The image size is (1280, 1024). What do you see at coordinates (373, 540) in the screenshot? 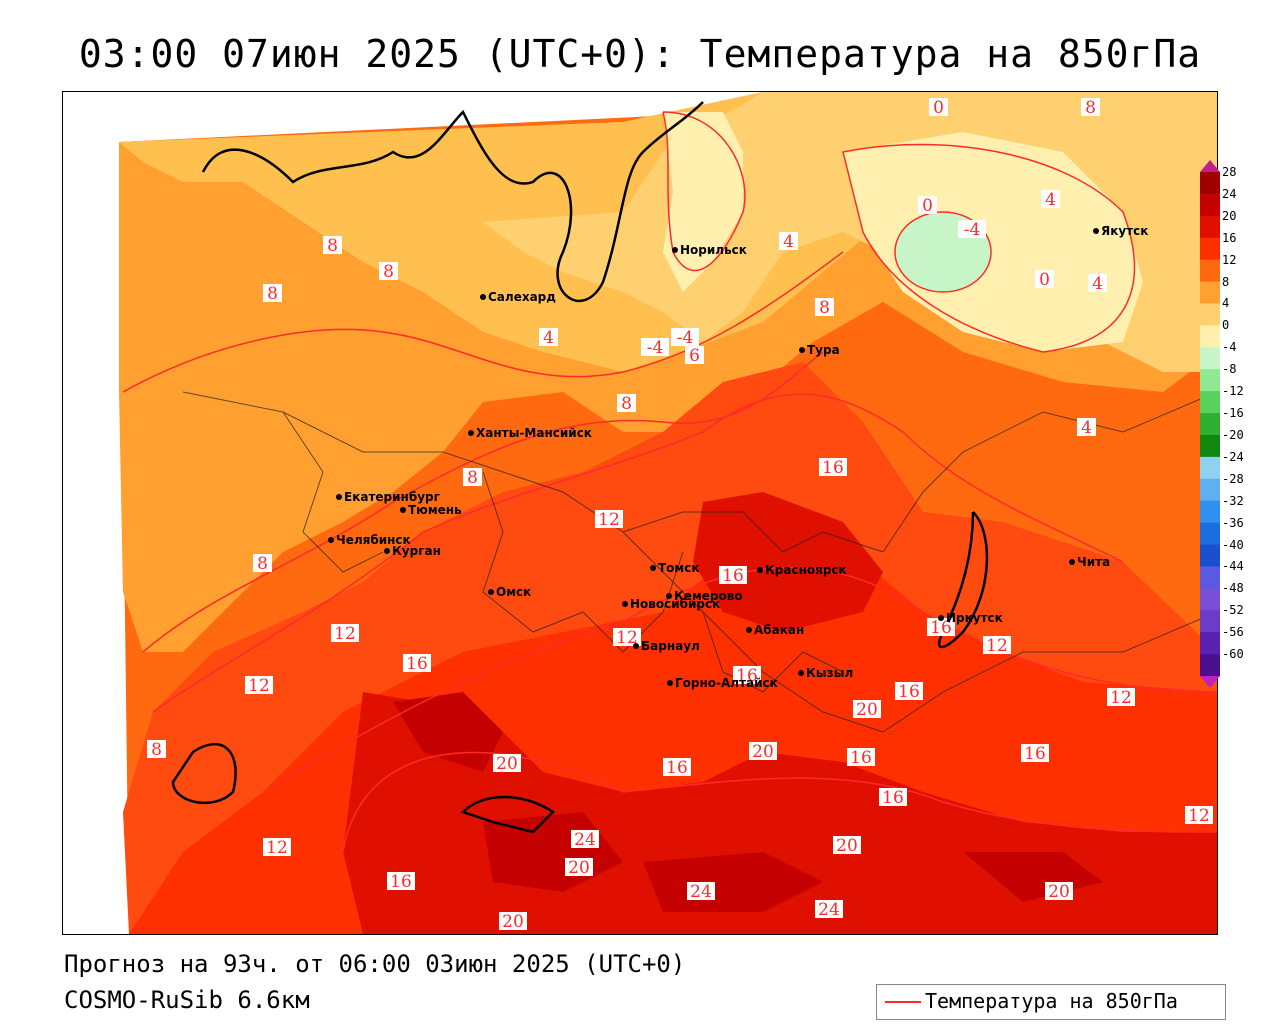
I see `city-label: Челябинск` at bounding box center [373, 540].